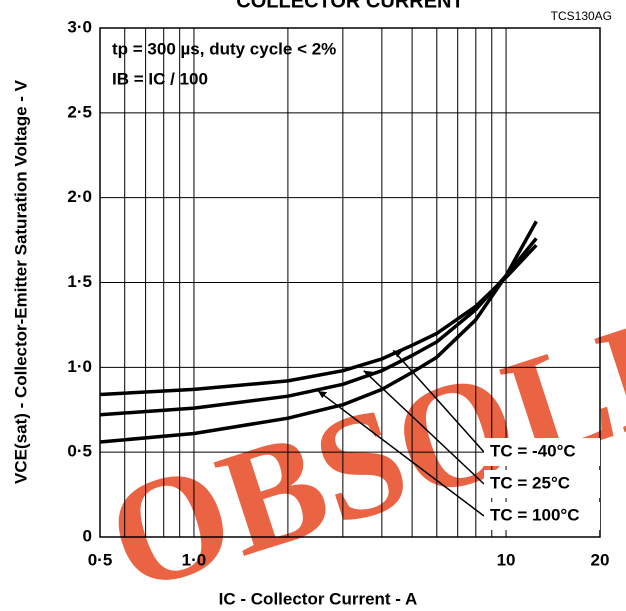 Image resolution: width=626 pixels, height=611 pixels. What do you see at coordinates (79, 196) in the screenshot?
I see `y-tick-label: 2·0` at bounding box center [79, 196].